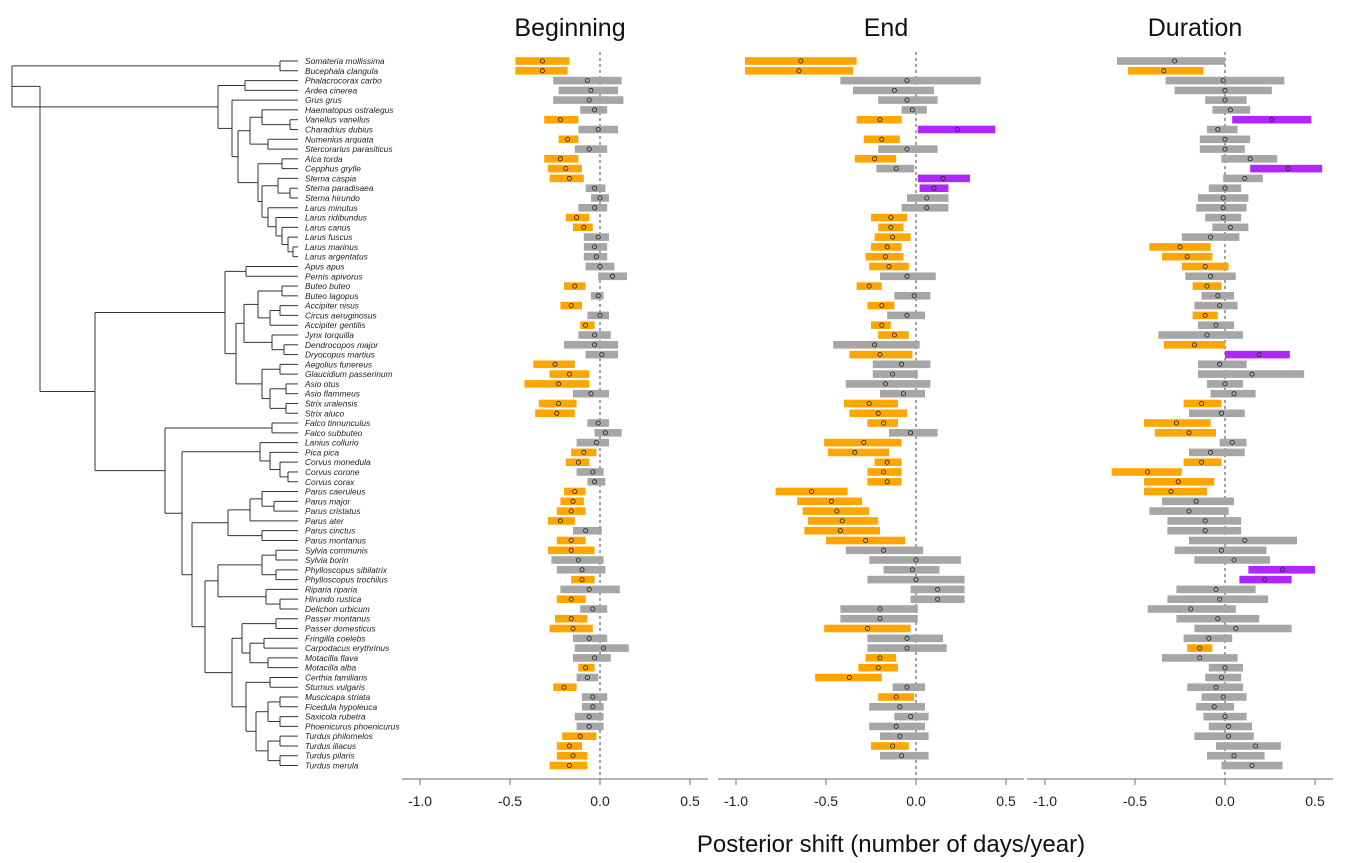 The image size is (1352, 863). What do you see at coordinates (331, 658) in the screenshot?
I see `species-label: Motacilla flava` at bounding box center [331, 658].